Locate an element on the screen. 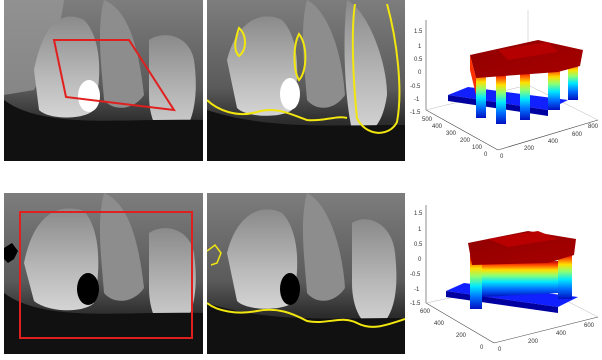 The width and height of the screenshot is (602, 360). top-segmentation-panel is located at coordinates (306, 80).